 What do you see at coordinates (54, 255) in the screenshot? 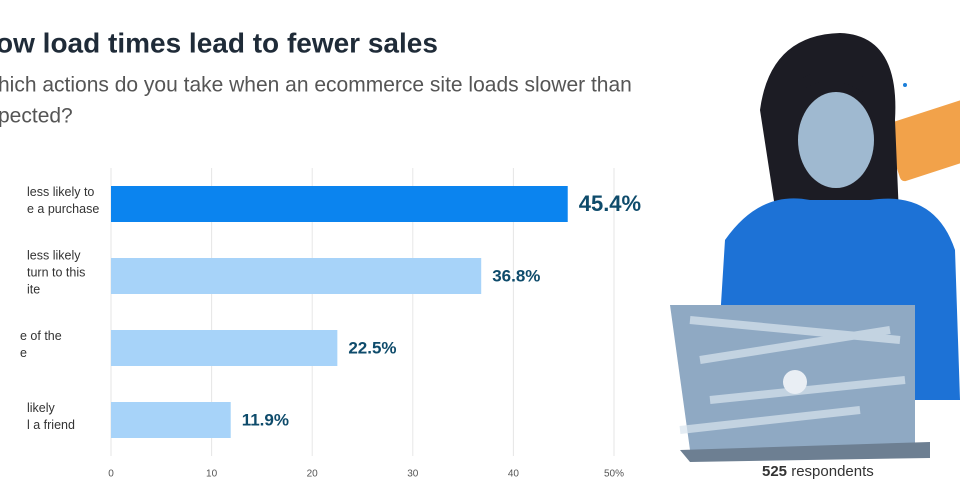
I see `category-label: less likely` at bounding box center [54, 255].